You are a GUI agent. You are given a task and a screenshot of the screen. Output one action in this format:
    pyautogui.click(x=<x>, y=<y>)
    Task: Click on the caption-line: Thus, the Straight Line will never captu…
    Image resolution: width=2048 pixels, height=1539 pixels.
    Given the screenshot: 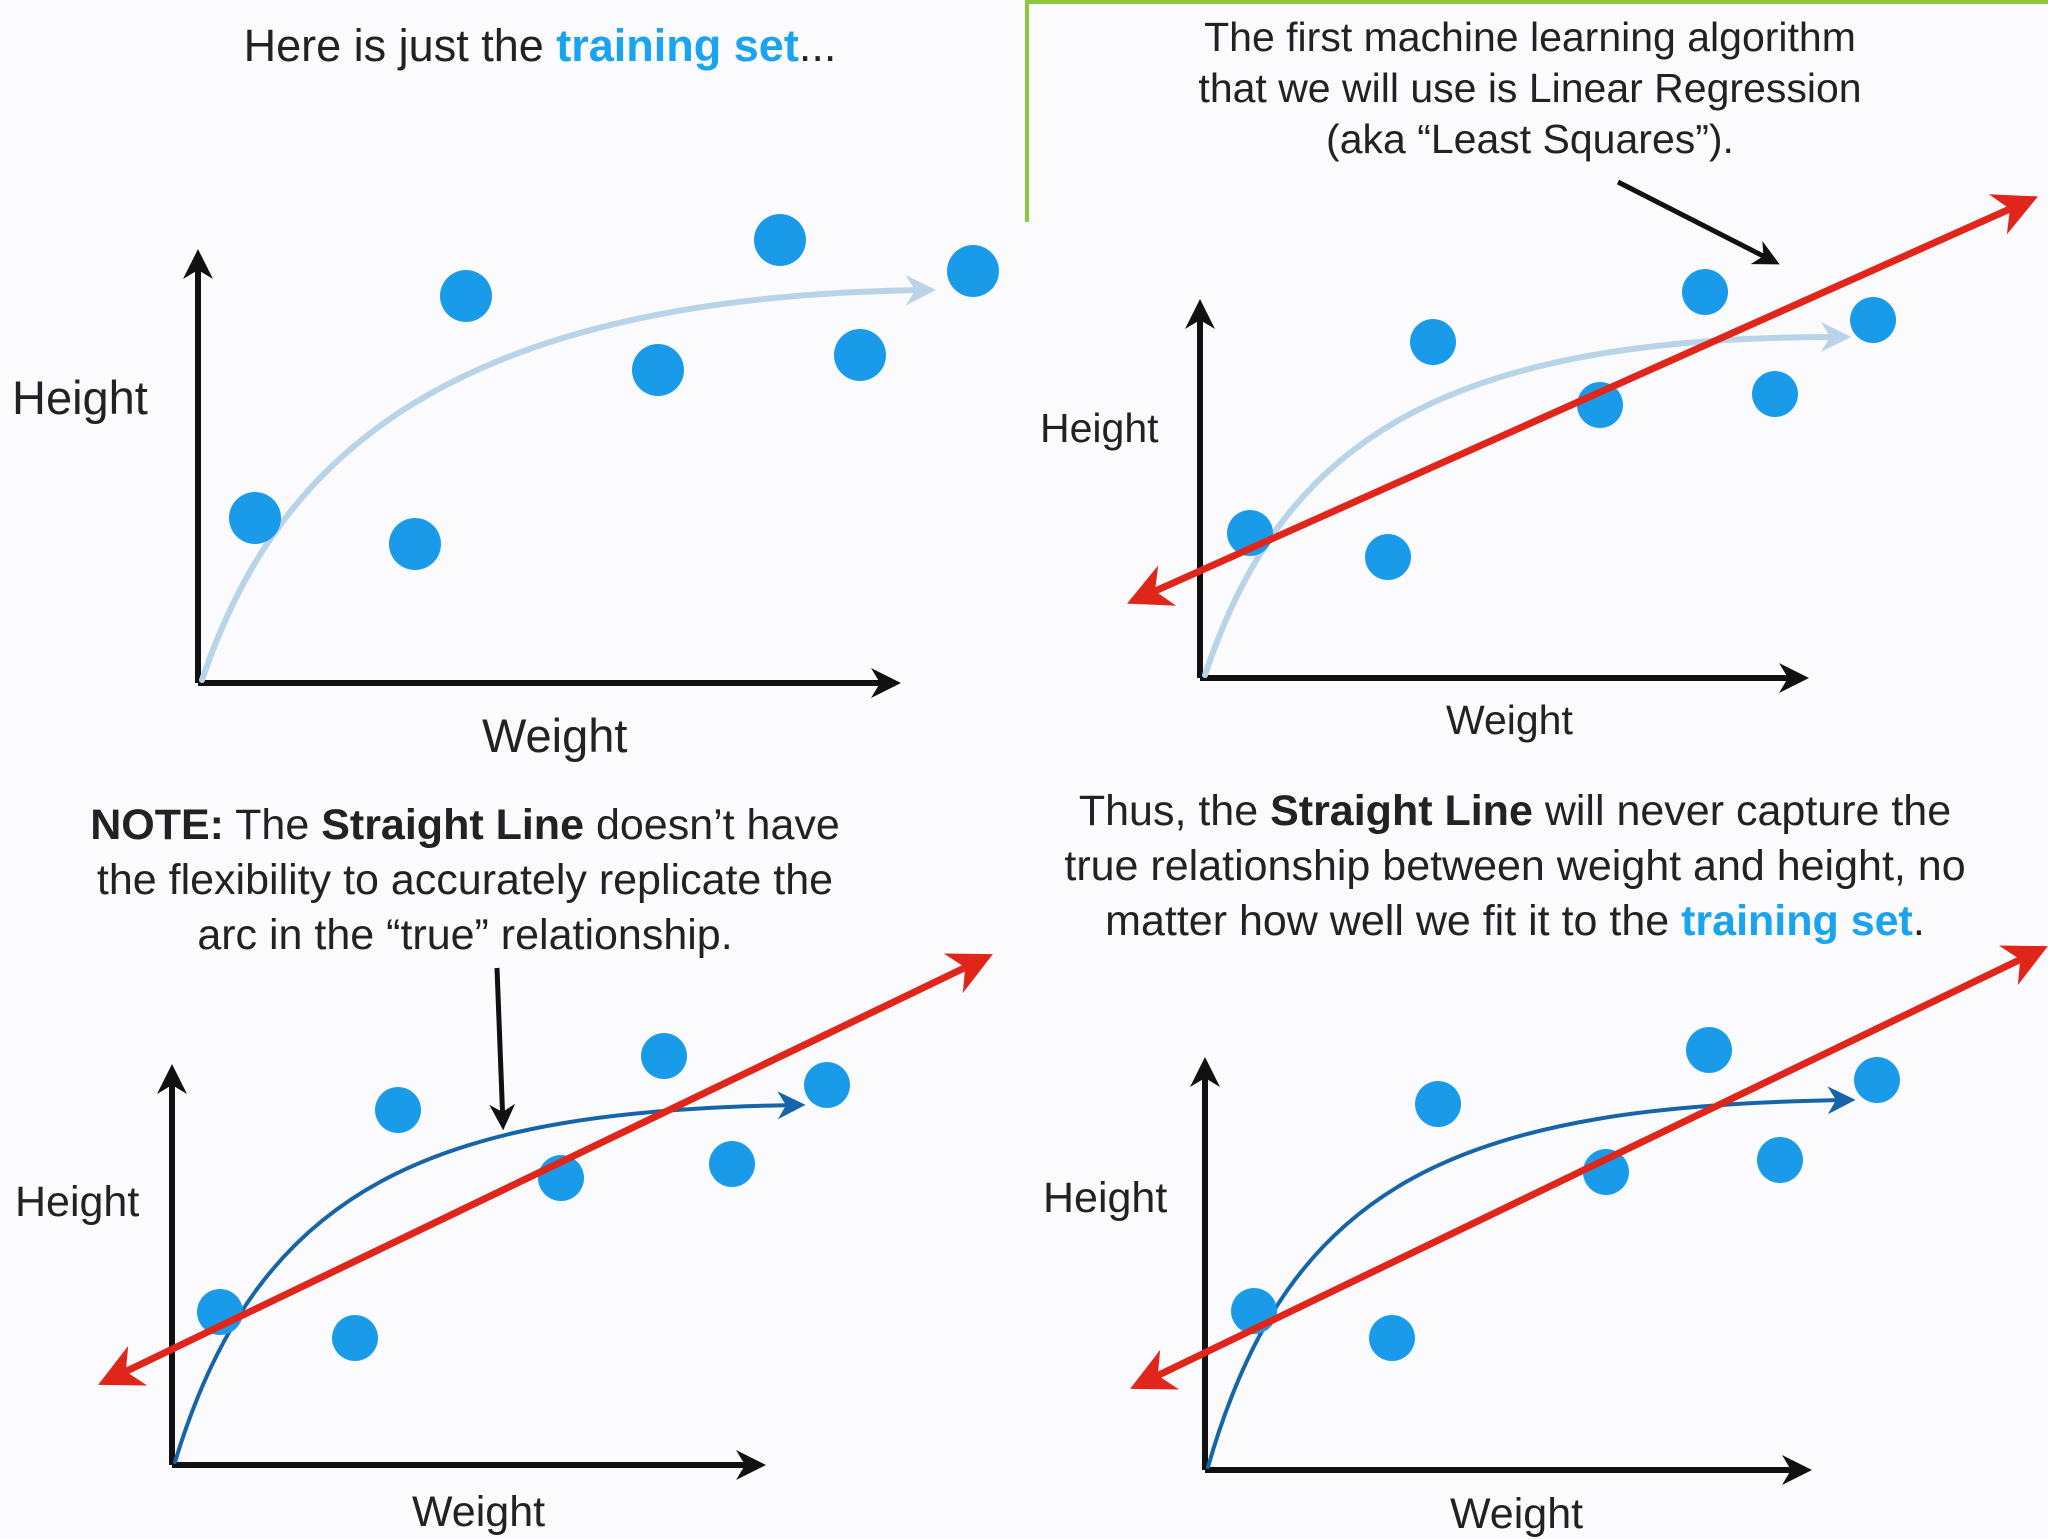 What is the action you would take?
    pyautogui.click(x=1515, y=811)
    